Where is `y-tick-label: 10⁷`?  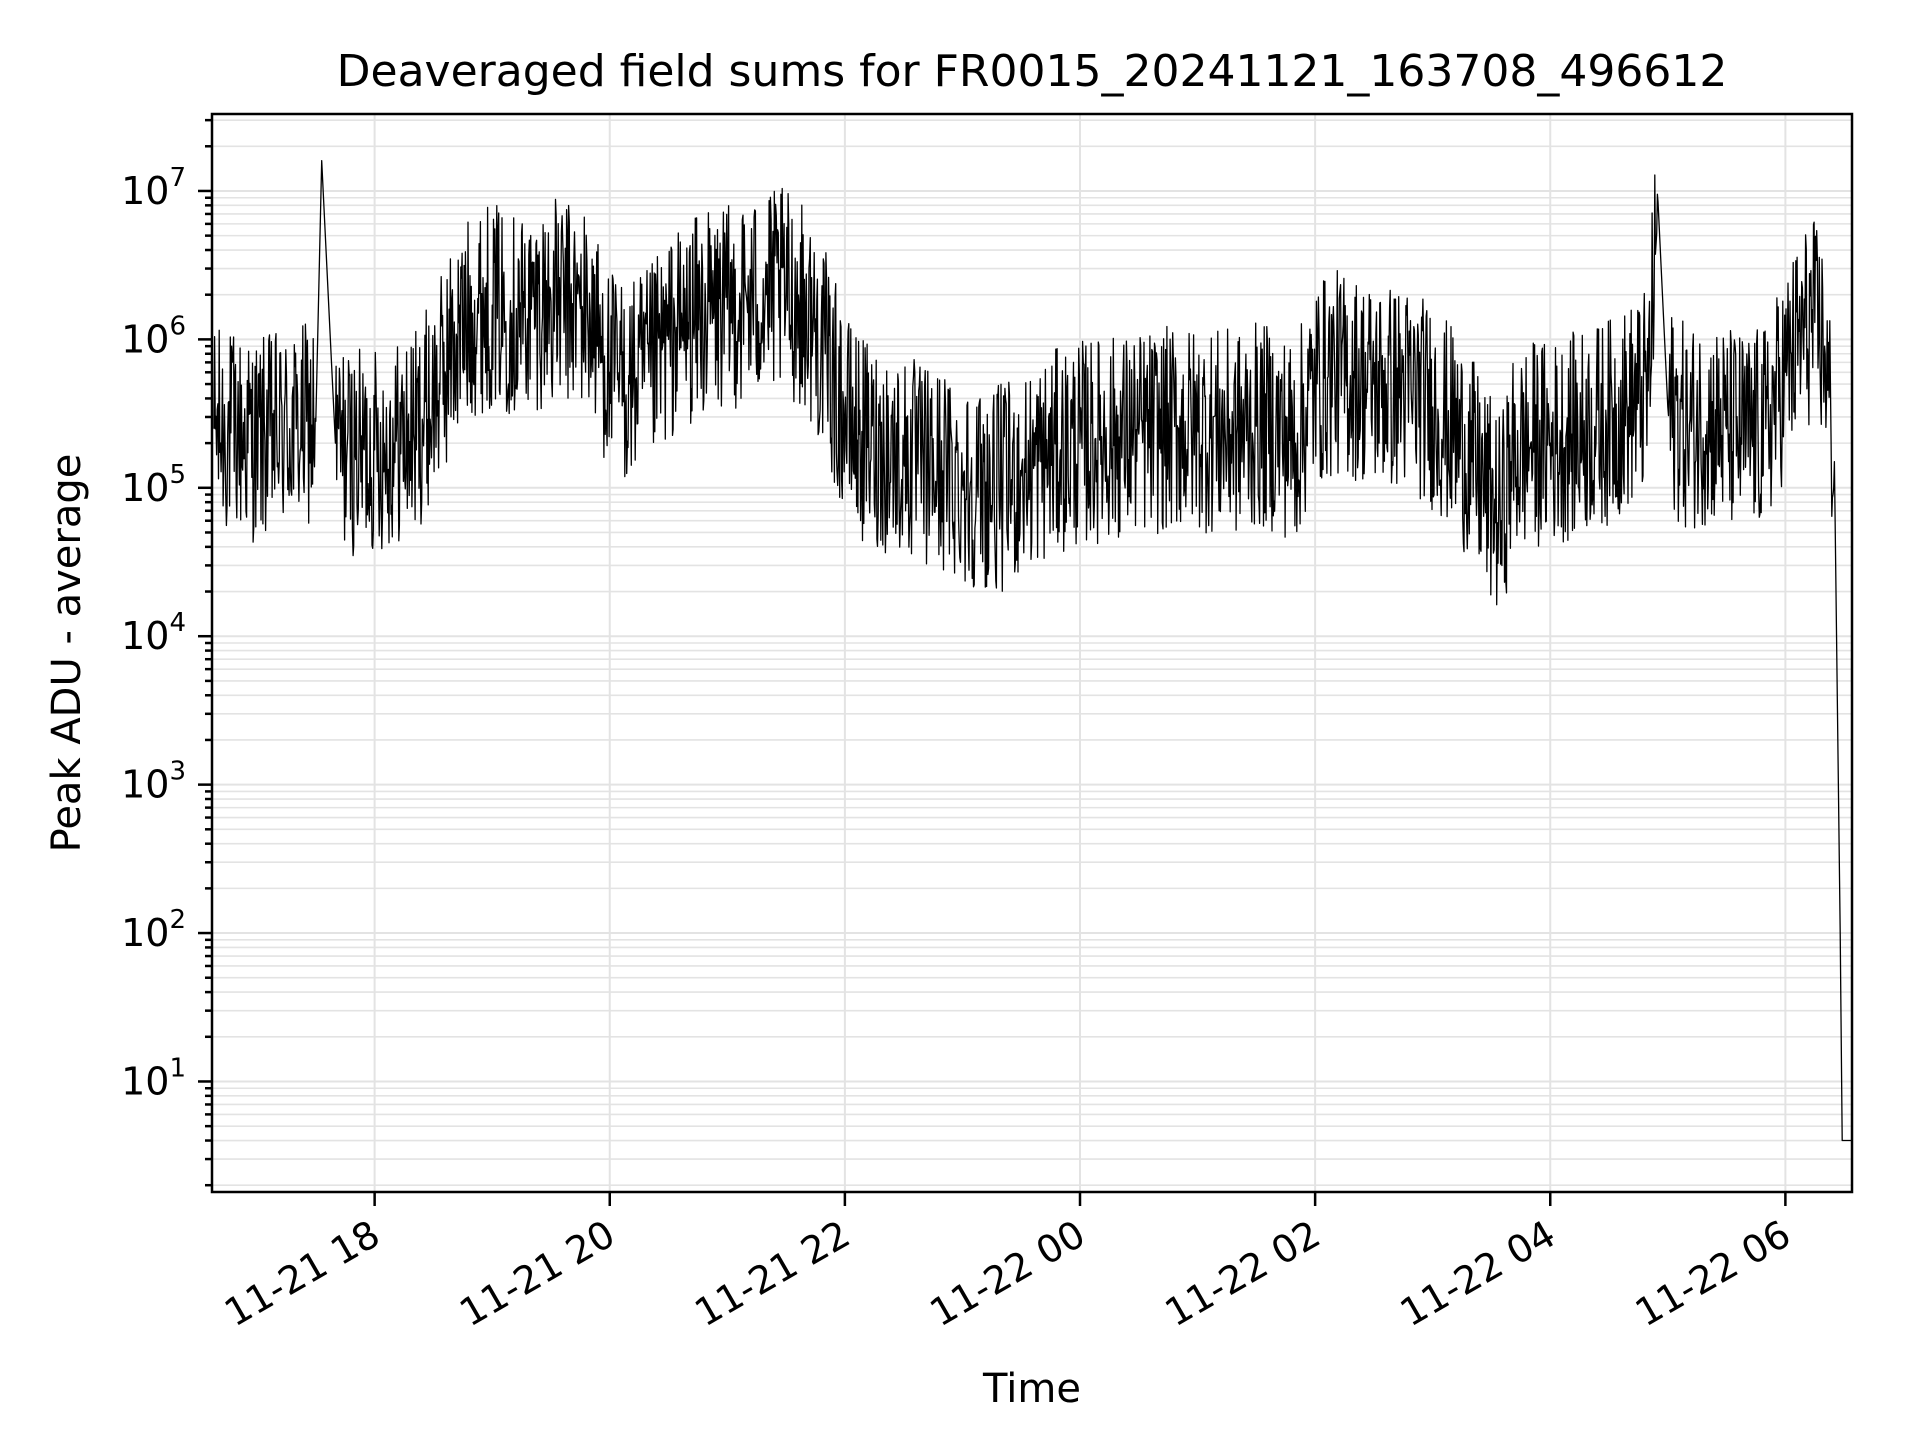
y-tick-label: 10⁷ is located at coordinates (153, 188).